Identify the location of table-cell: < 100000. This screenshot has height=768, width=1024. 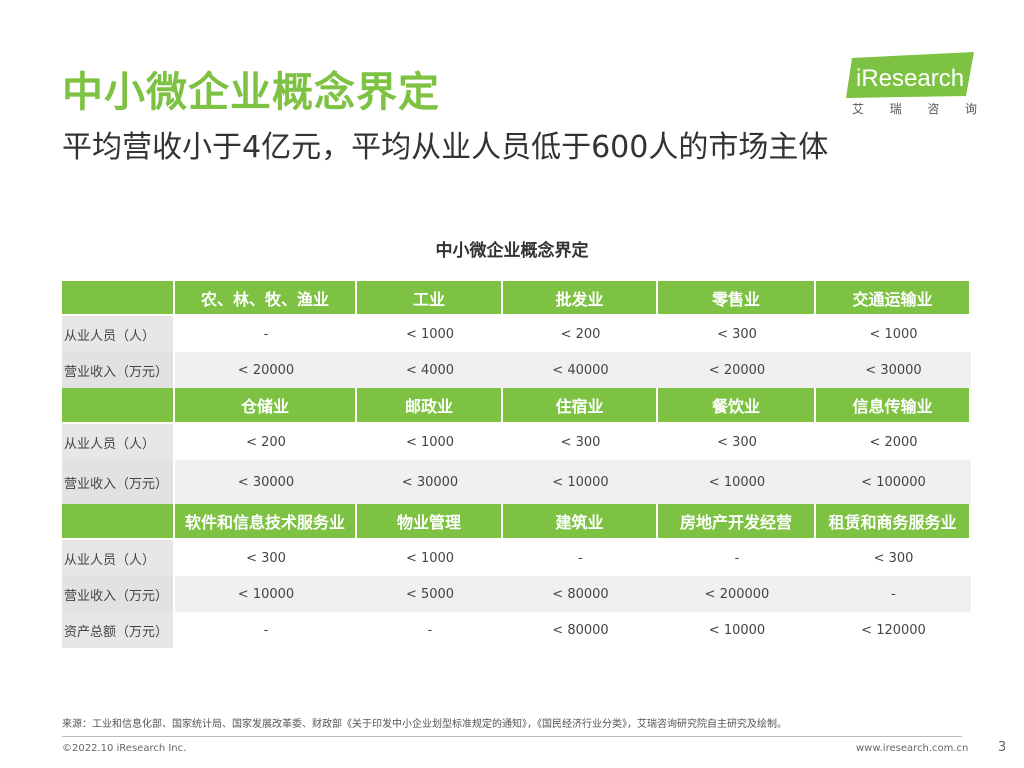
(893, 482).